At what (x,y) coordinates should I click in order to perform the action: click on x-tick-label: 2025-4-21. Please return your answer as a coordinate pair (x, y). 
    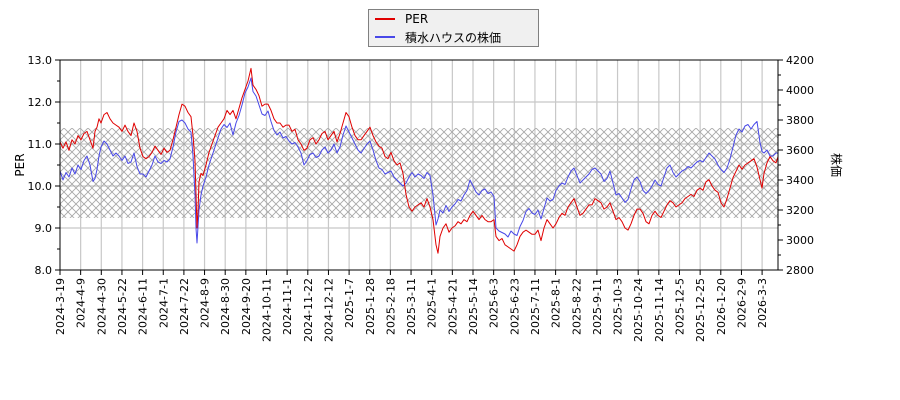
    Looking at the image, I should click on (452, 306).